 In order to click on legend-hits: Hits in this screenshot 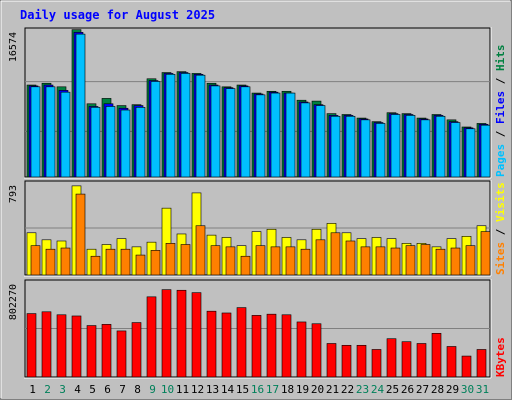, I will do `click(500, 58)`.